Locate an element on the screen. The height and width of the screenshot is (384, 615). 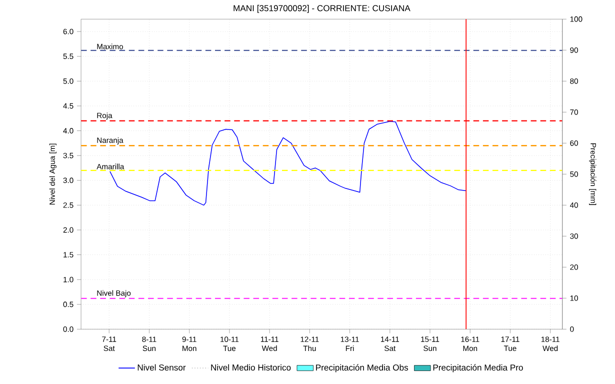
legend-label: Nivel Medio Historico is located at coordinates (251, 367).